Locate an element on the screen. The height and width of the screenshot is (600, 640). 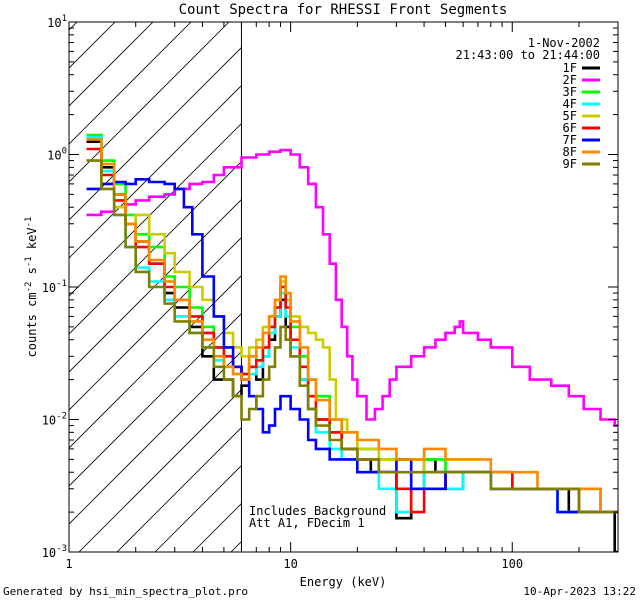
x-axis-label: Energy (keV) is located at coordinates (343, 582).